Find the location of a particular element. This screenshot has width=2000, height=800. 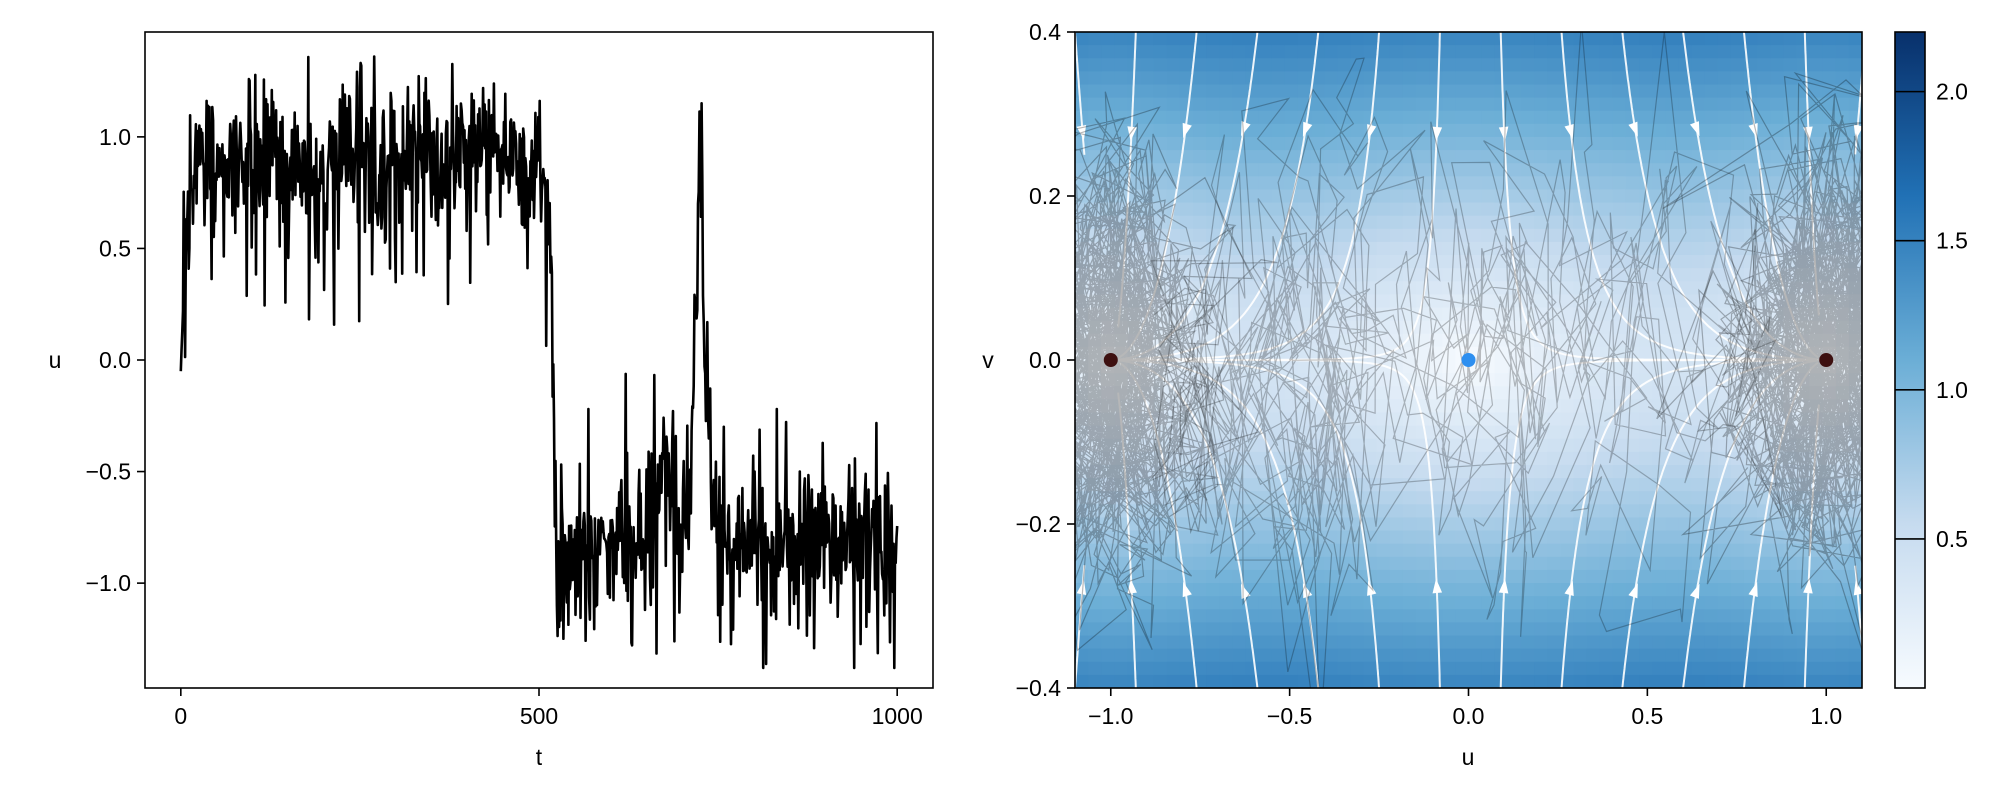

streamline is located at coordinates (1780, 195).